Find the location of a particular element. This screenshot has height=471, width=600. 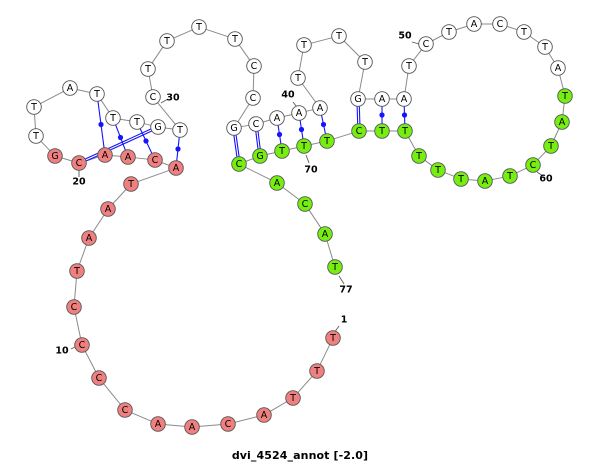

nucleotide-46: G is located at coordinates (358, 99).